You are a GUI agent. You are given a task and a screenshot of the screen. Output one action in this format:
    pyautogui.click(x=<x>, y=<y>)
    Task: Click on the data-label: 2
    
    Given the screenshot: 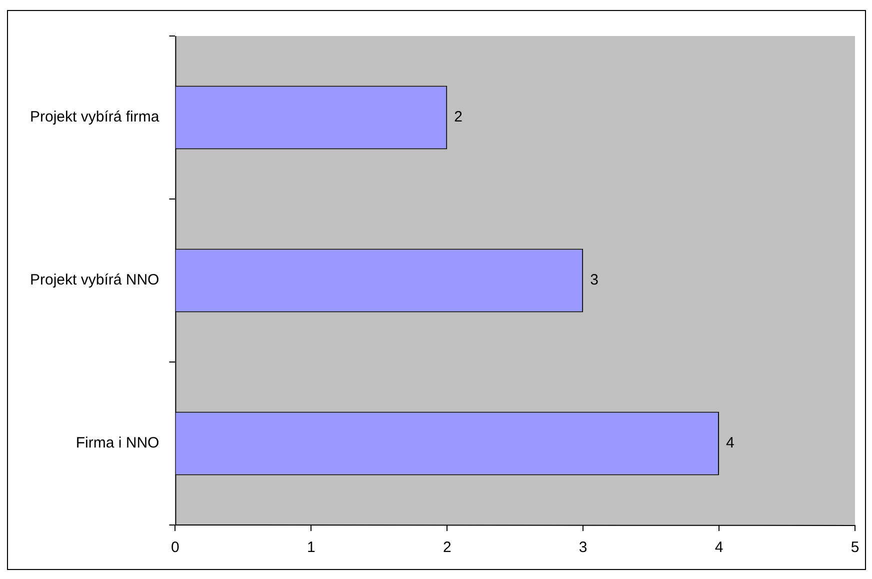 What is the action you would take?
    pyautogui.click(x=458, y=117)
    